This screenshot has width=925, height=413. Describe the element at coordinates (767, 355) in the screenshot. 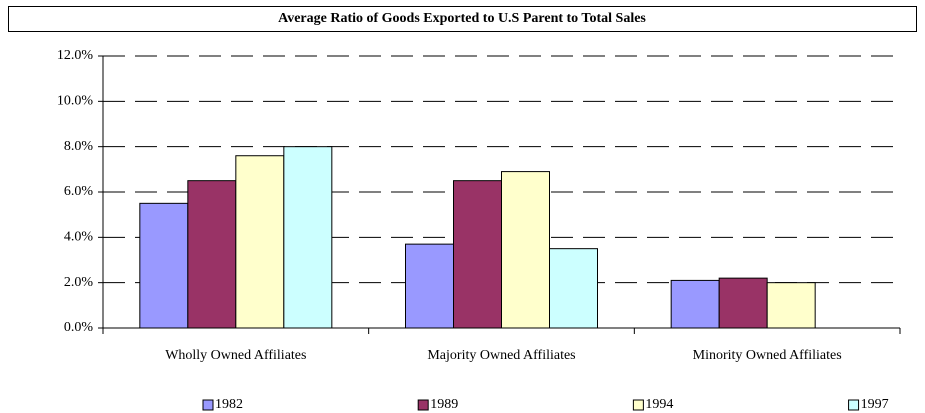

I see `x-tick-label: Minority Owned Affiliates` at that location.